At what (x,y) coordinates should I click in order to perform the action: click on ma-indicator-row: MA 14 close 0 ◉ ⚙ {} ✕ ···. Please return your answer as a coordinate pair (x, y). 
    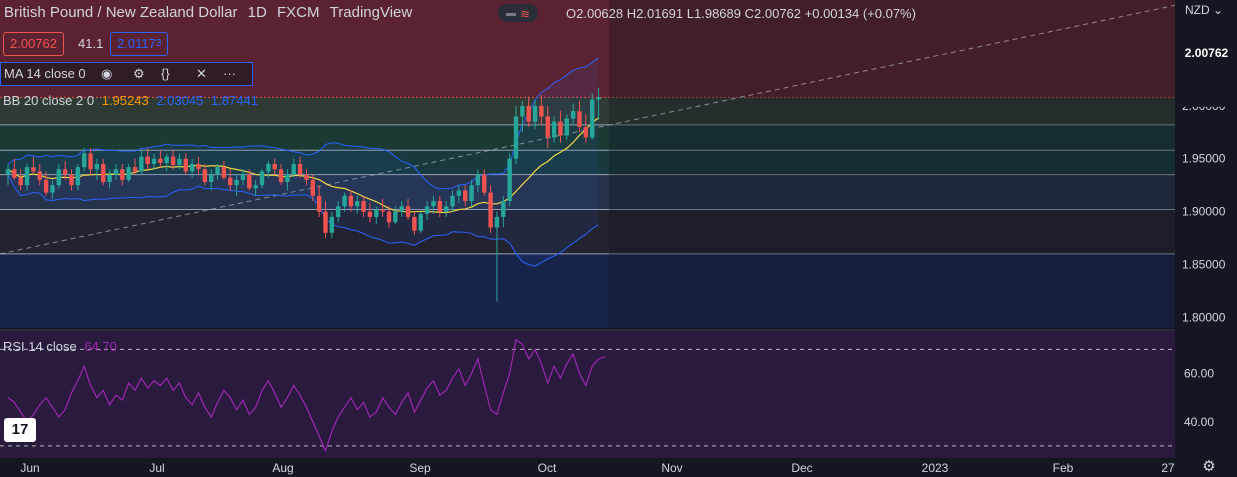
    Looking at the image, I should click on (126, 74).